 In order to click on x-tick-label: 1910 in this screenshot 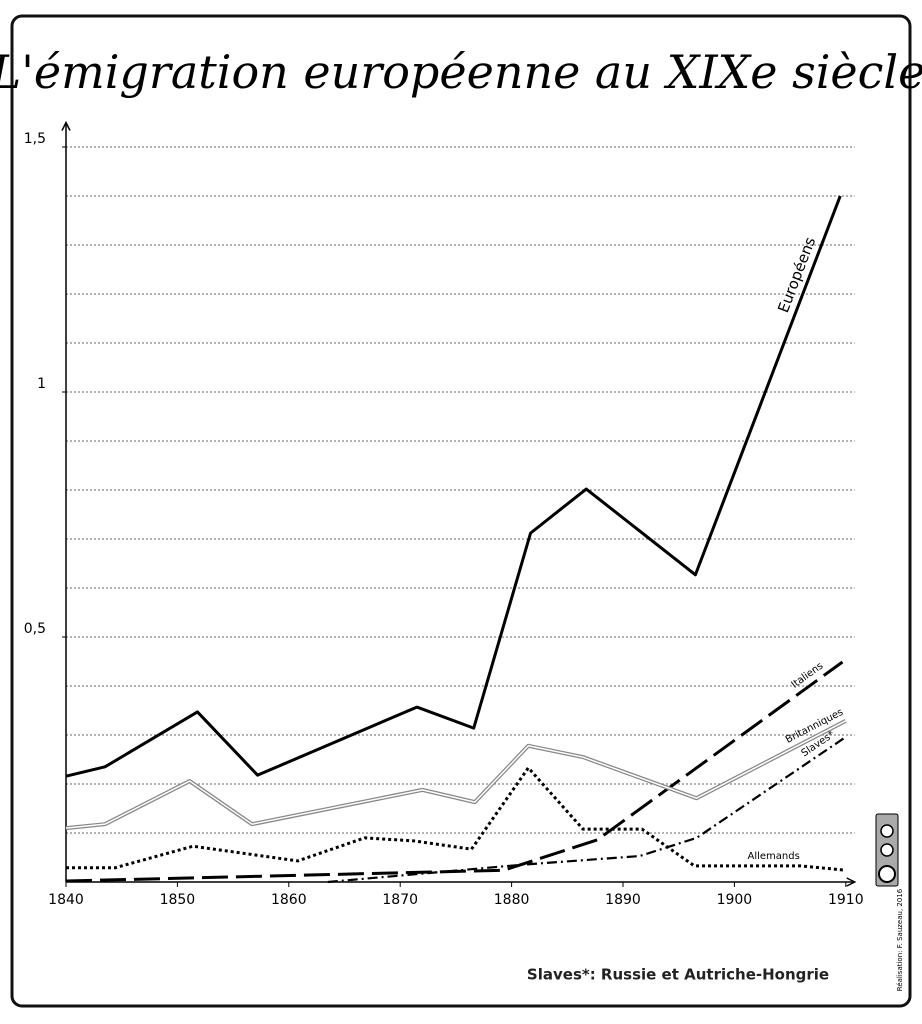, I will do `click(846, 900)`.